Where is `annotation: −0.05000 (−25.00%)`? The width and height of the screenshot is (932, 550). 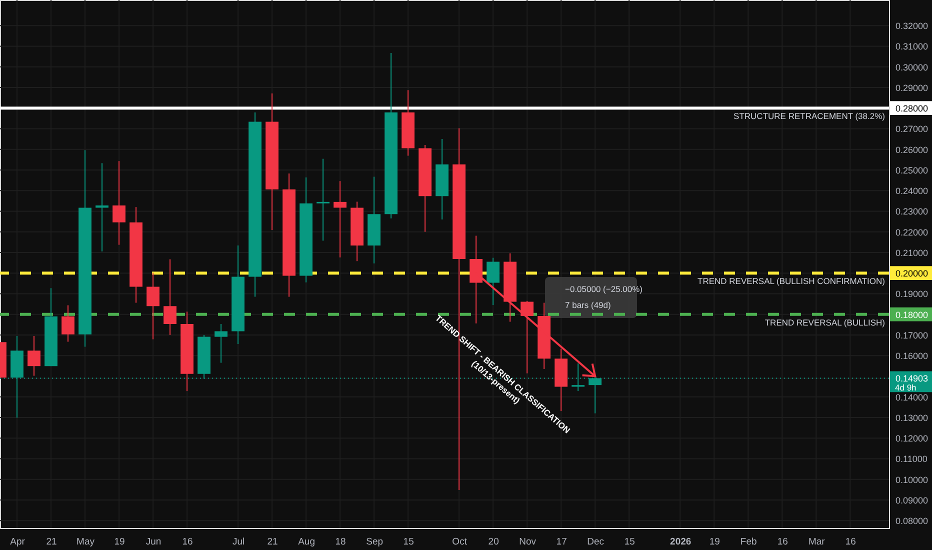
annotation: −0.05000 (−25.00%) is located at coordinates (604, 289).